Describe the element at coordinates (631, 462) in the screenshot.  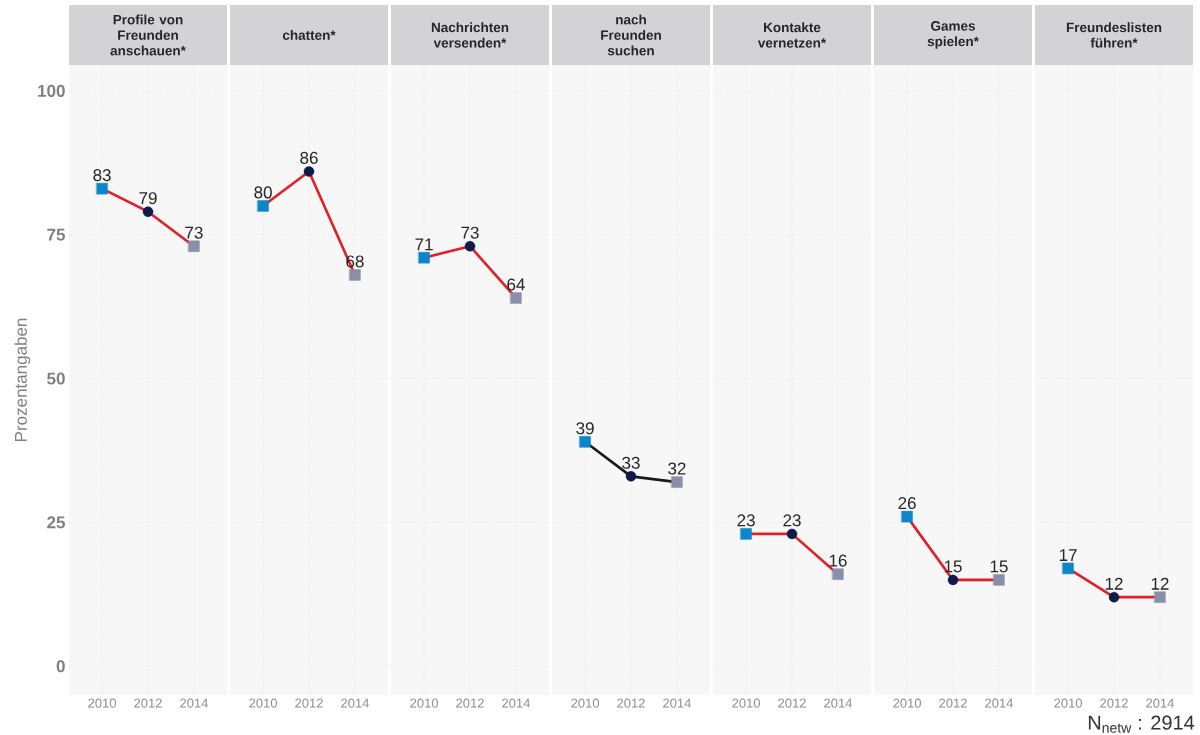
I see `data-label: 33` at that location.